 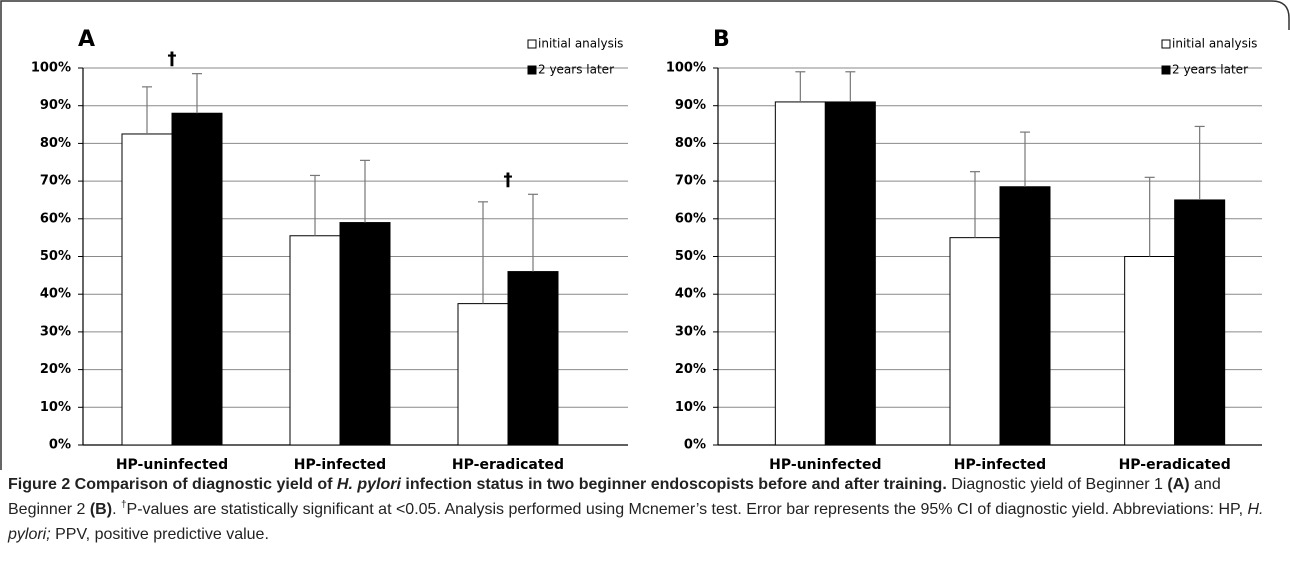 I want to click on caption-run: (A), so click(x=1178, y=484).